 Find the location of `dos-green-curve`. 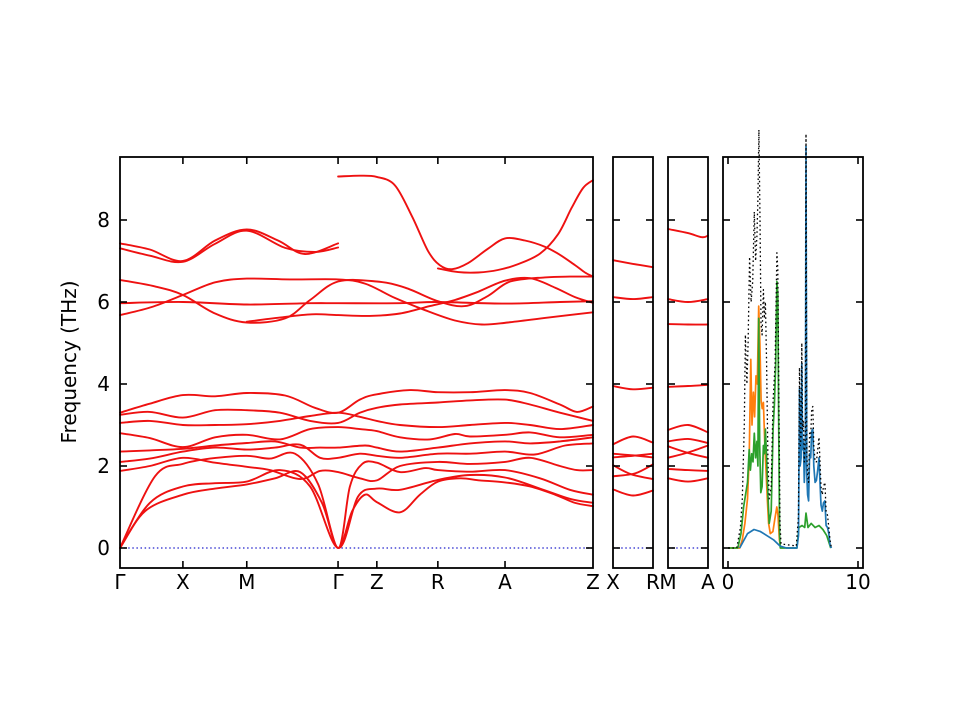

dos-green-curve is located at coordinates (780, 414).